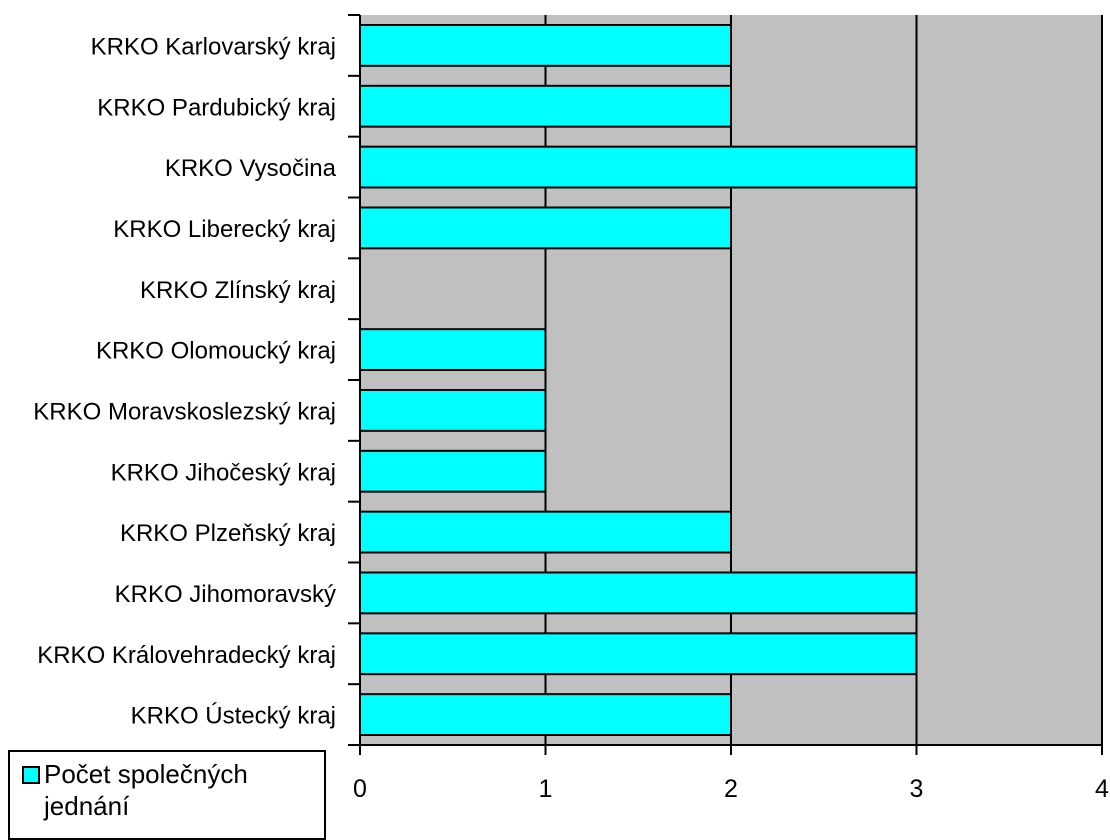 This screenshot has width=1110, height=840. What do you see at coordinates (213, 46) in the screenshot?
I see `category-label: KRKO Karlovarský kraj` at bounding box center [213, 46].